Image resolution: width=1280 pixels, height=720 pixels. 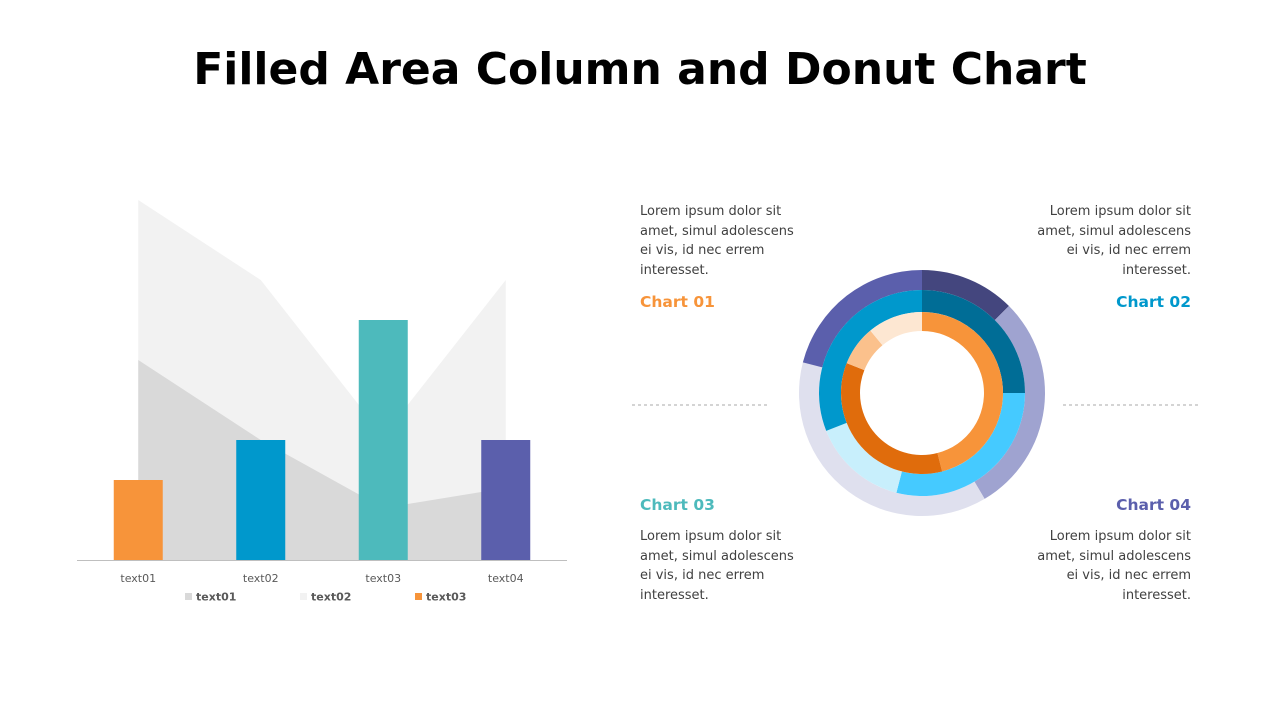 What do you see at coordinates (1153, 302) in the screenshot?
I see `panel-title: Chart 02` at bounding box center [1153, 302].